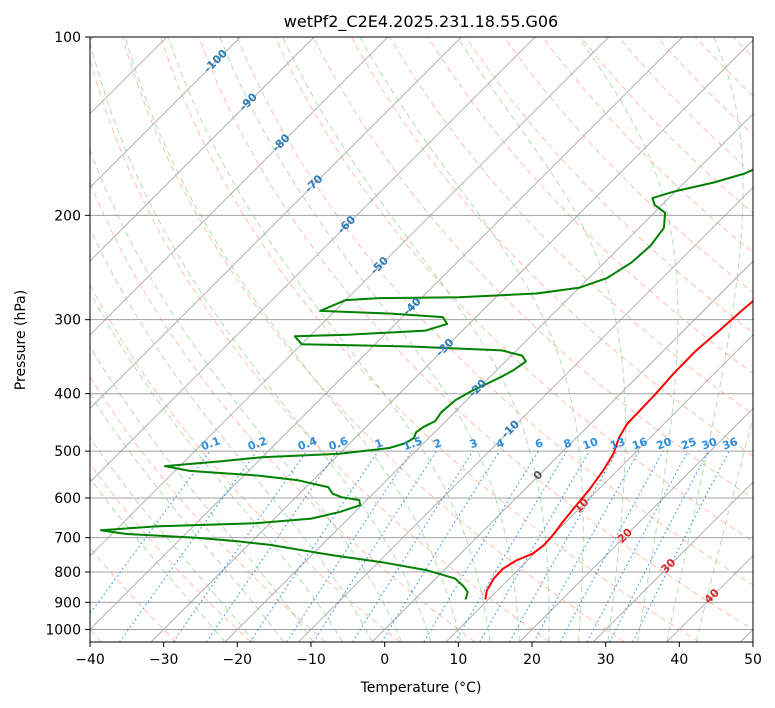 The width and height of the screenshot is (775, 708). I want to click on x-tick-label: 50, so click(753, 660).